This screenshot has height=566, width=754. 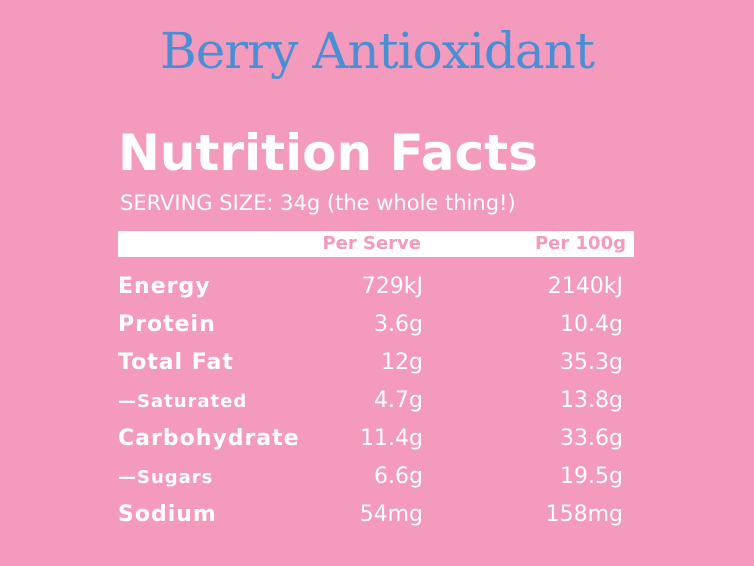 I want to click on nutrient-name: —Sugars, so click(x=166, y=477).